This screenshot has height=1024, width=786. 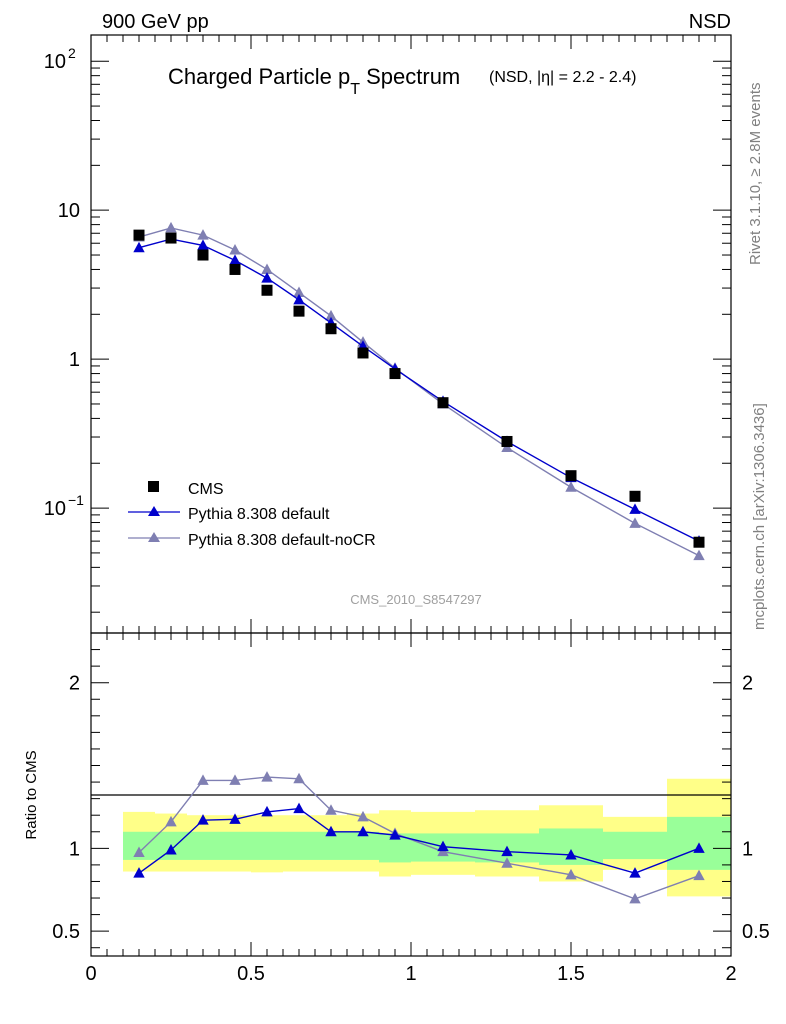 I want to click on ratio-y-tick-label-right: 2, so click(x=747, y=684).